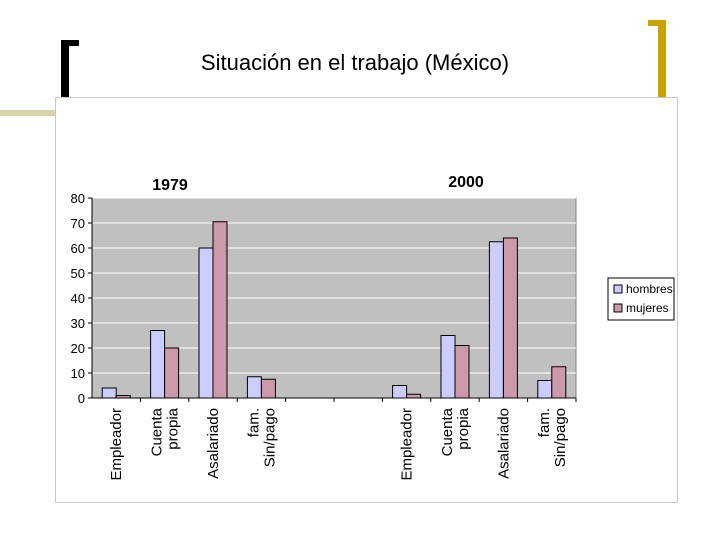 Image resolution: width=720 pixels, height=540 pixels. What do you see at coordinates (662, 59) in the screenshot?
I see `right-bracket-decoration` at bounding box center [662, 59].